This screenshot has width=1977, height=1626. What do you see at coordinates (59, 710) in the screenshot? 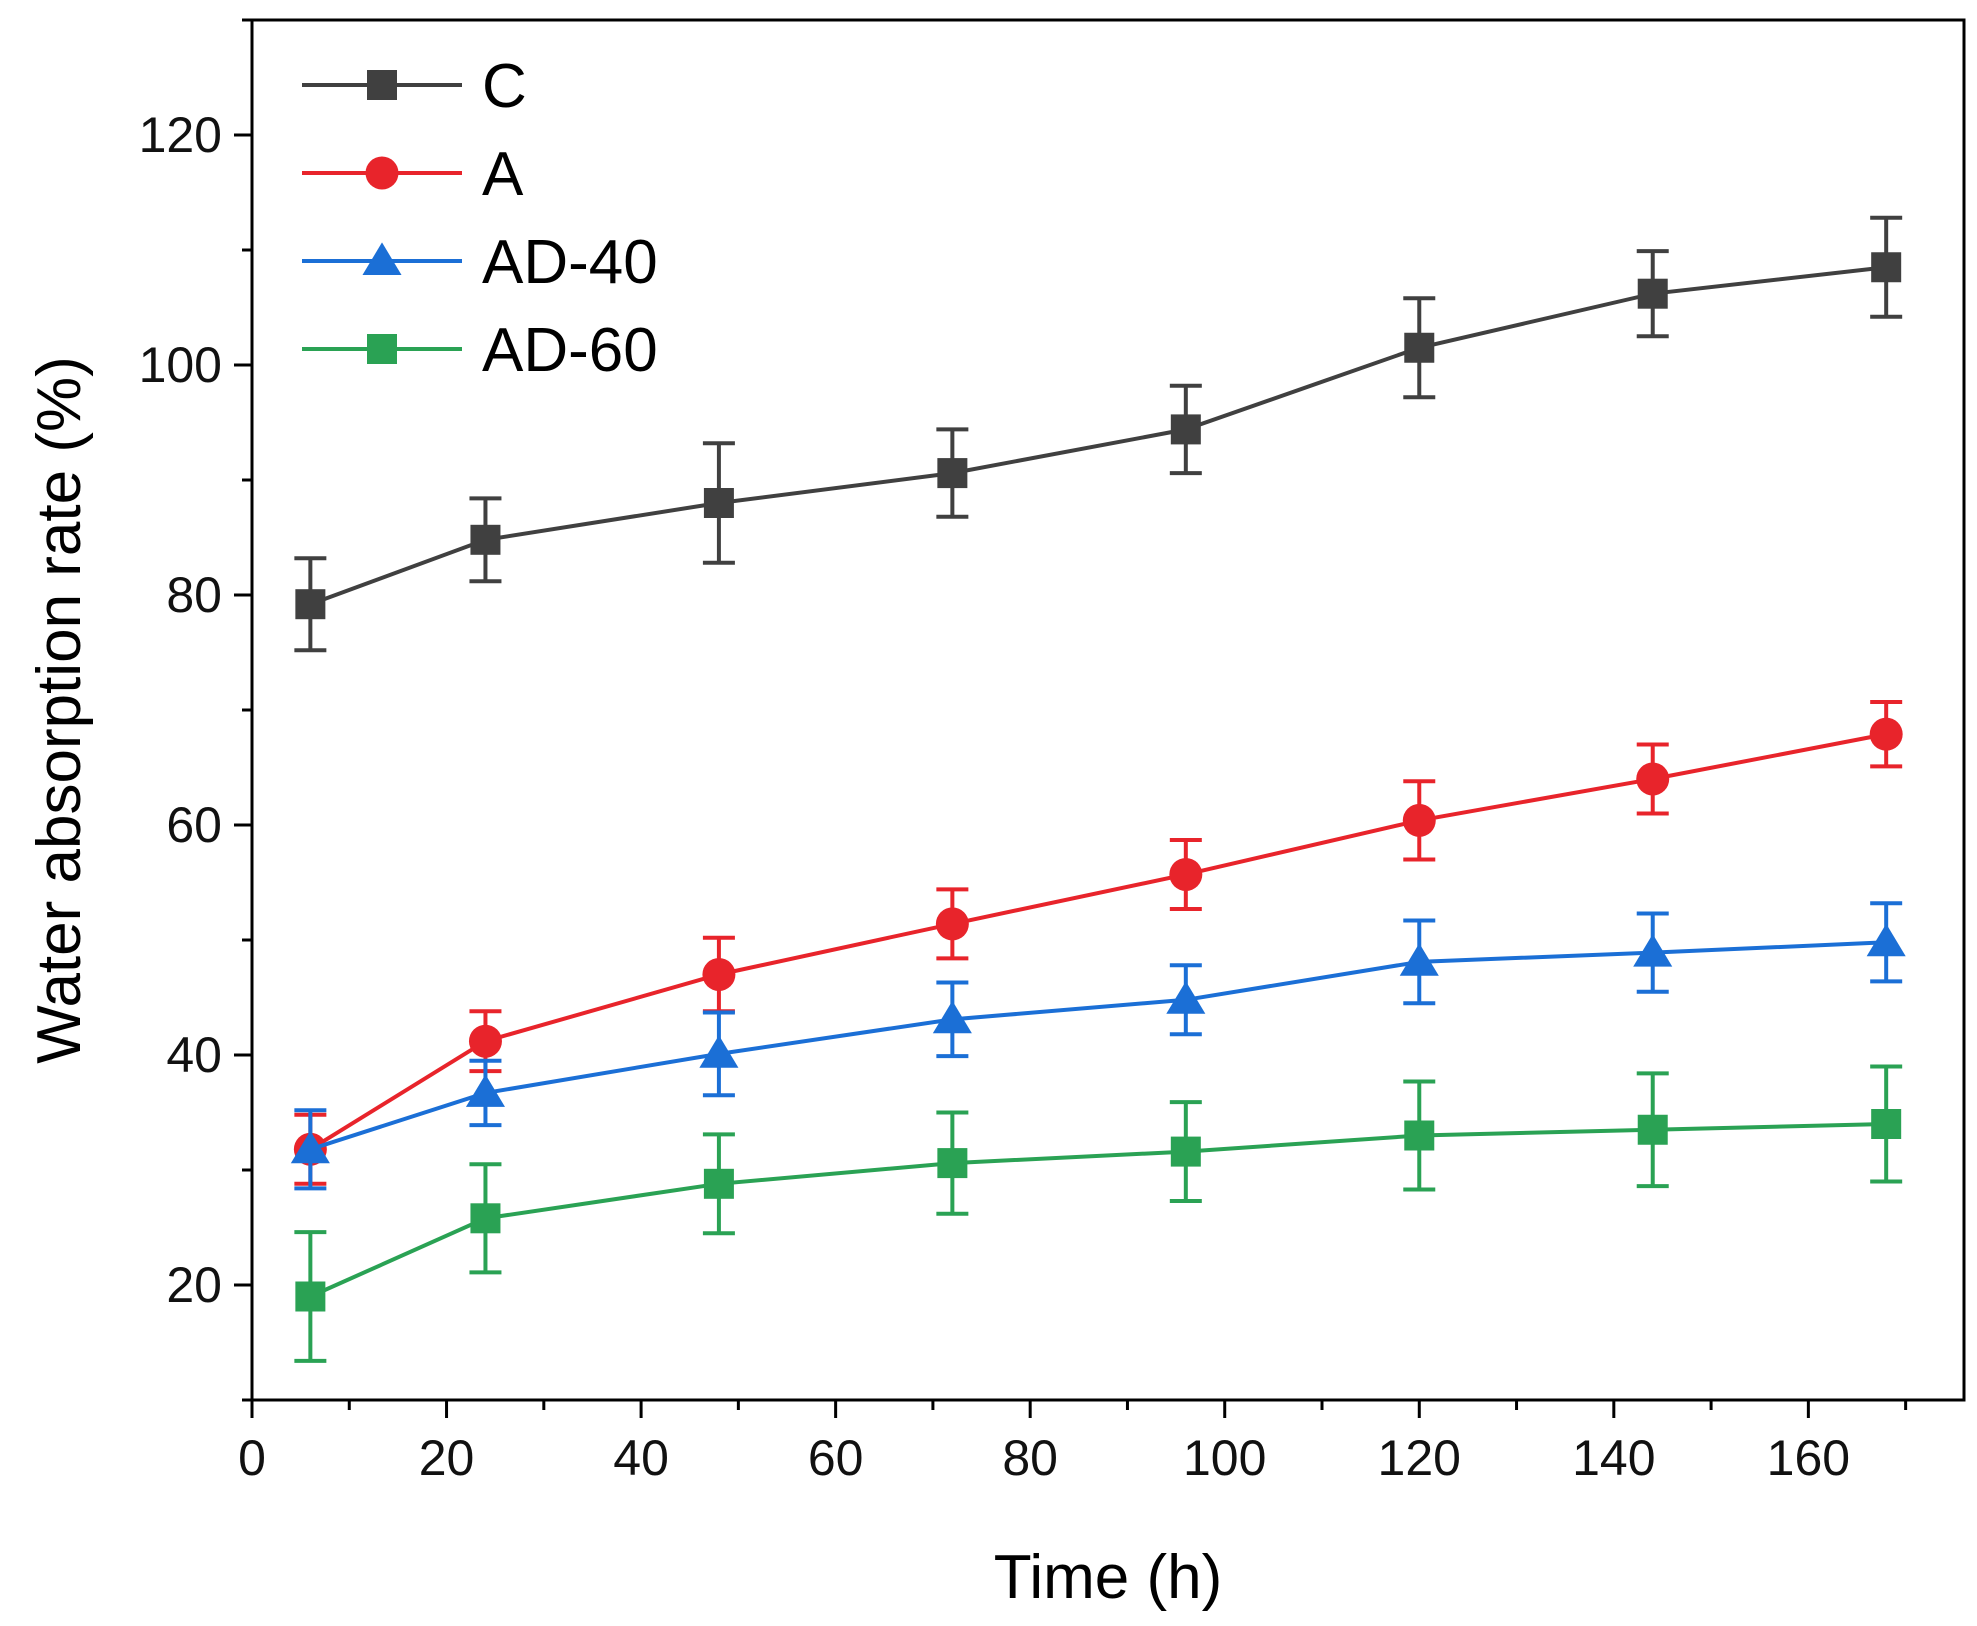
I see `y-axis-title: Water absorption rate (%)` at bounding box center [59, 710].